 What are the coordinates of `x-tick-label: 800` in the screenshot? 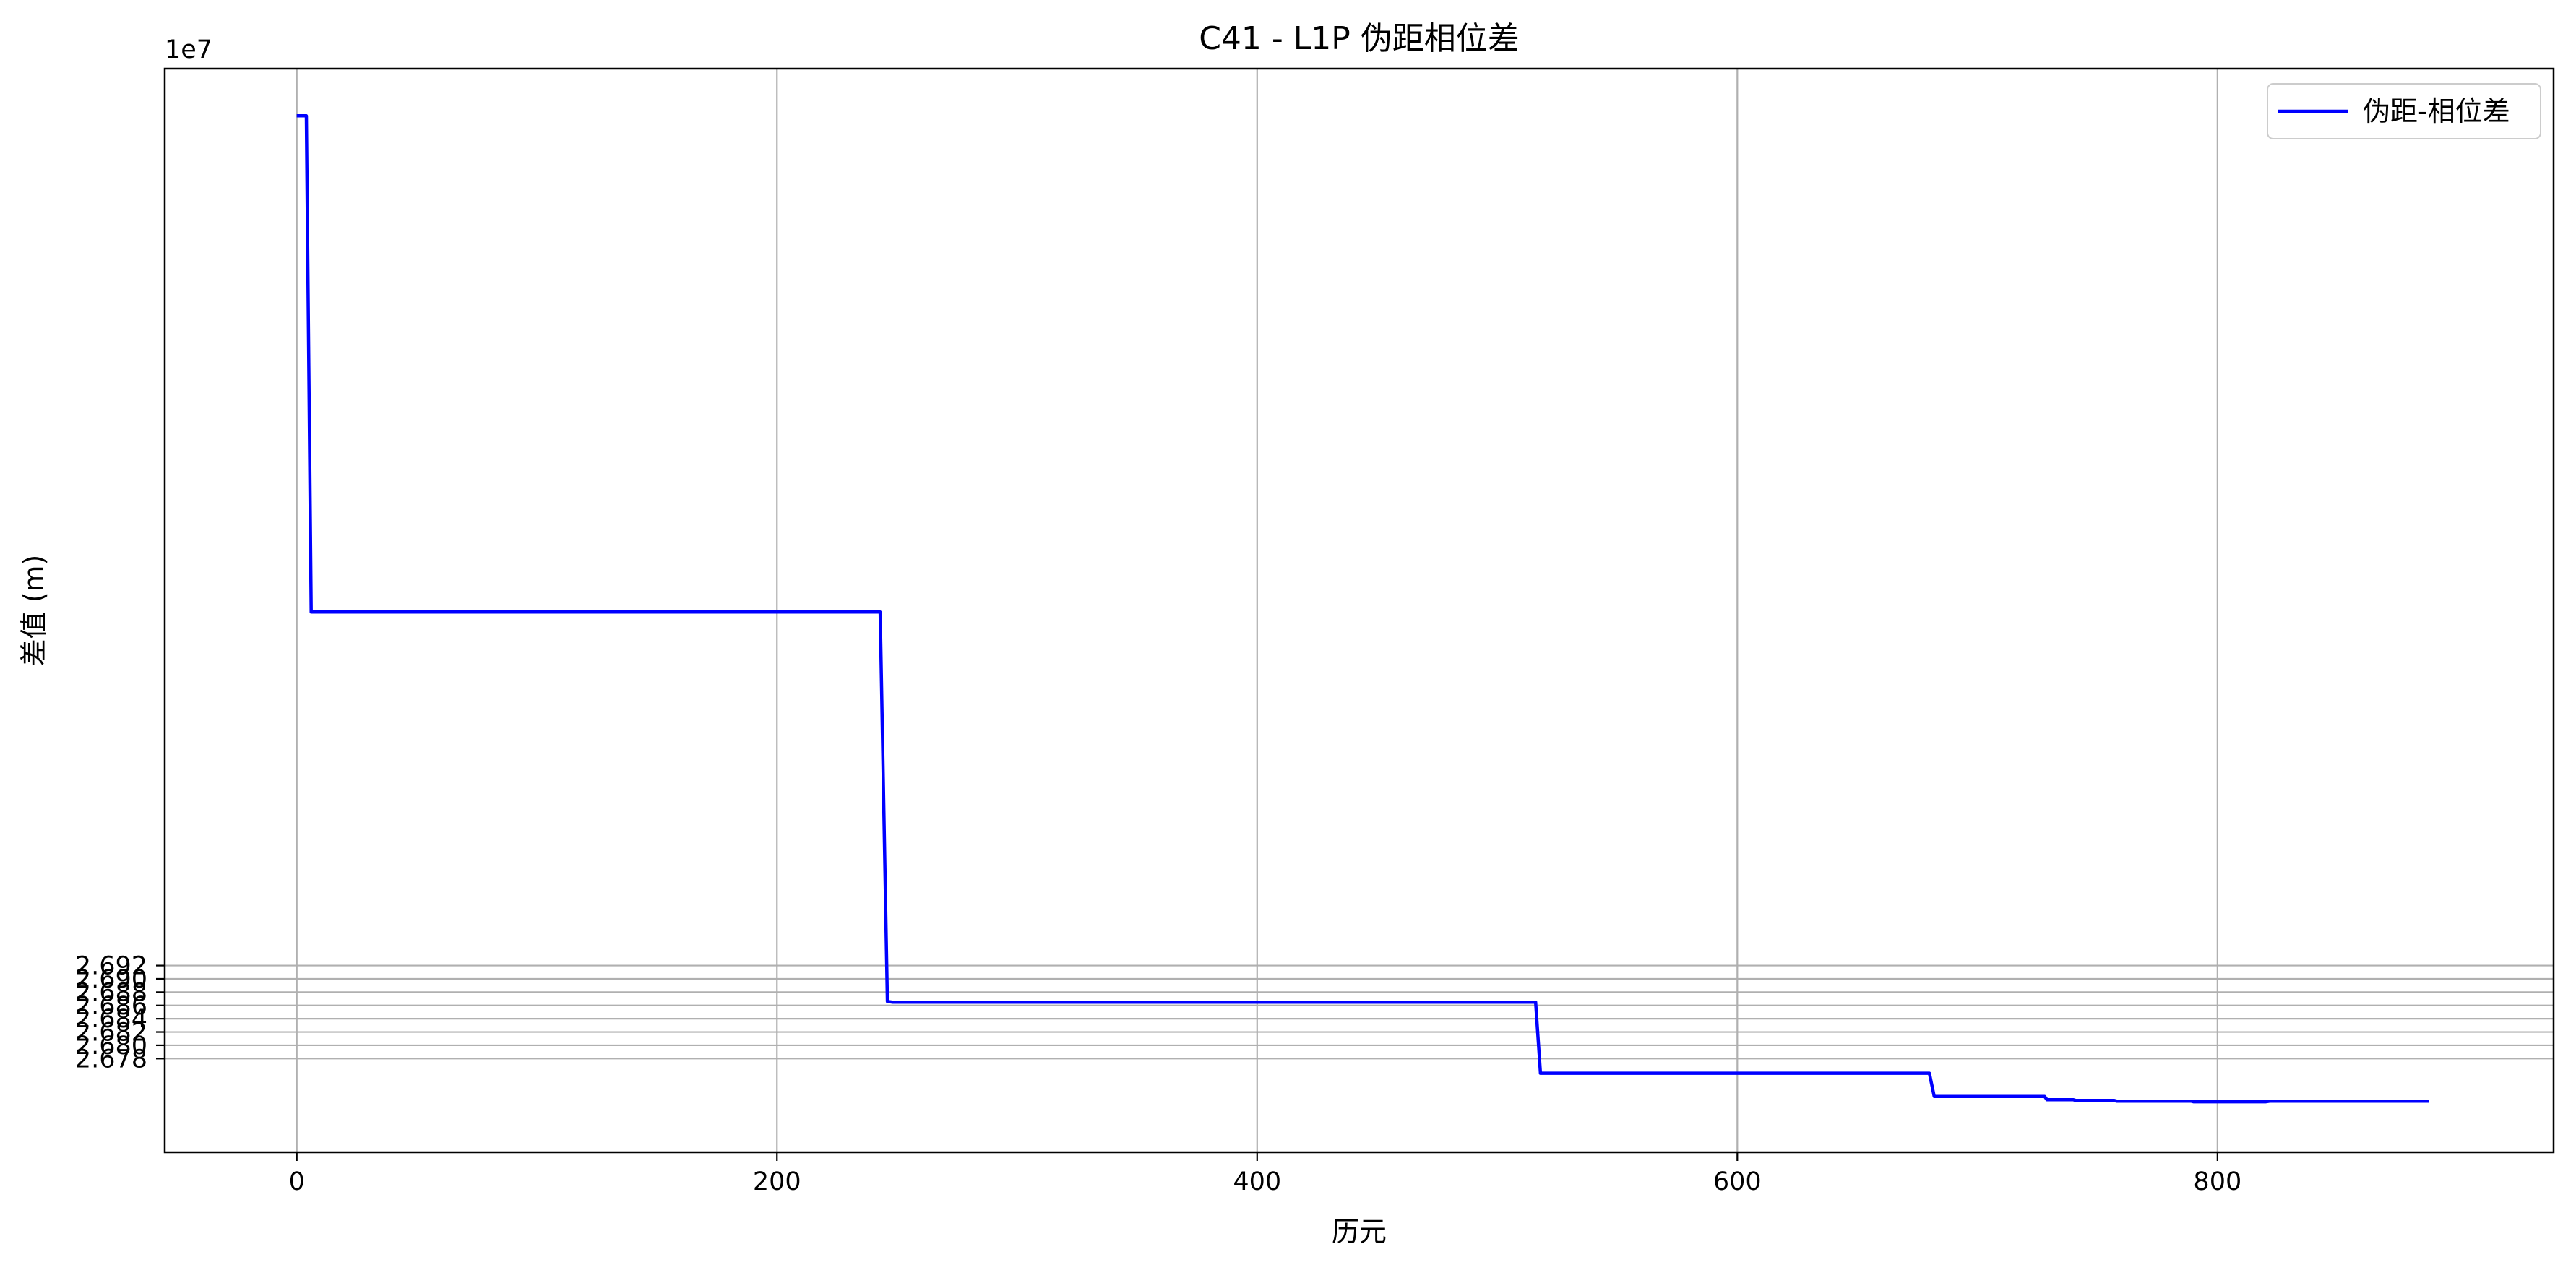 It's located at (2217, 1181).